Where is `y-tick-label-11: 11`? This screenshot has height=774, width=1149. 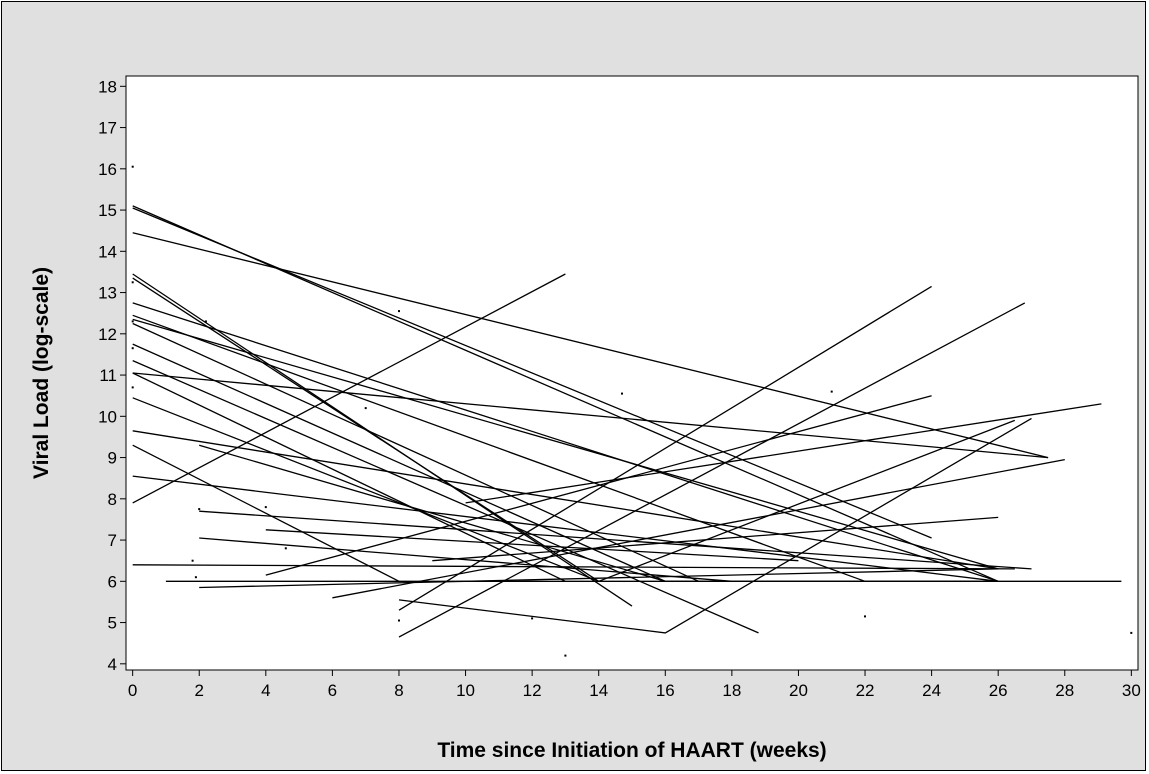 y-tick-label-11: 11 is located at coordinates (108, 375).